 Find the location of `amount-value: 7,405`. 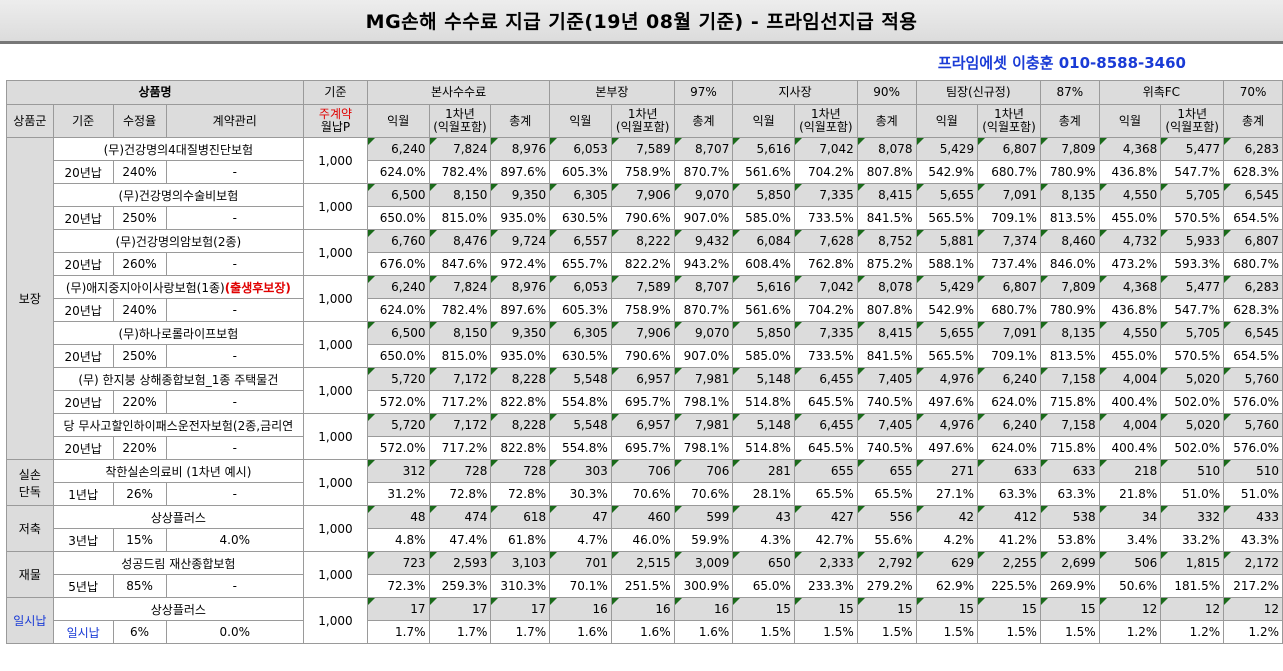

amount-value: 7,405 is located at coordinates (886, 379).